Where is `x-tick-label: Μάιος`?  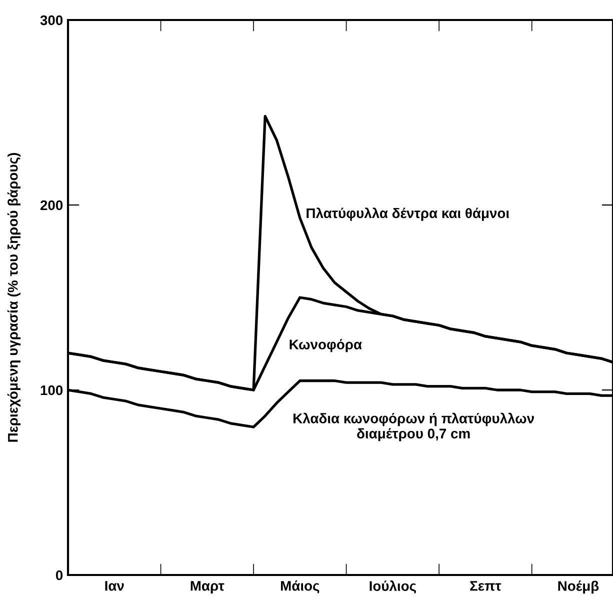
x-tick-label: Μάιος is located at coordinates (300, 587).